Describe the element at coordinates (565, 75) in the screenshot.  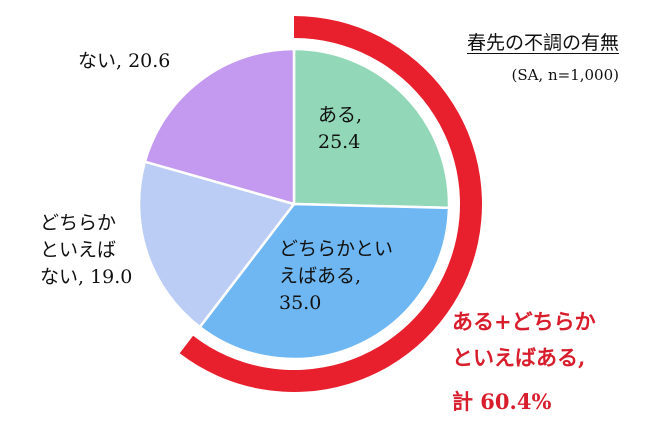
I see `chart-subtitle: (SA, n=1,000)` at that location.